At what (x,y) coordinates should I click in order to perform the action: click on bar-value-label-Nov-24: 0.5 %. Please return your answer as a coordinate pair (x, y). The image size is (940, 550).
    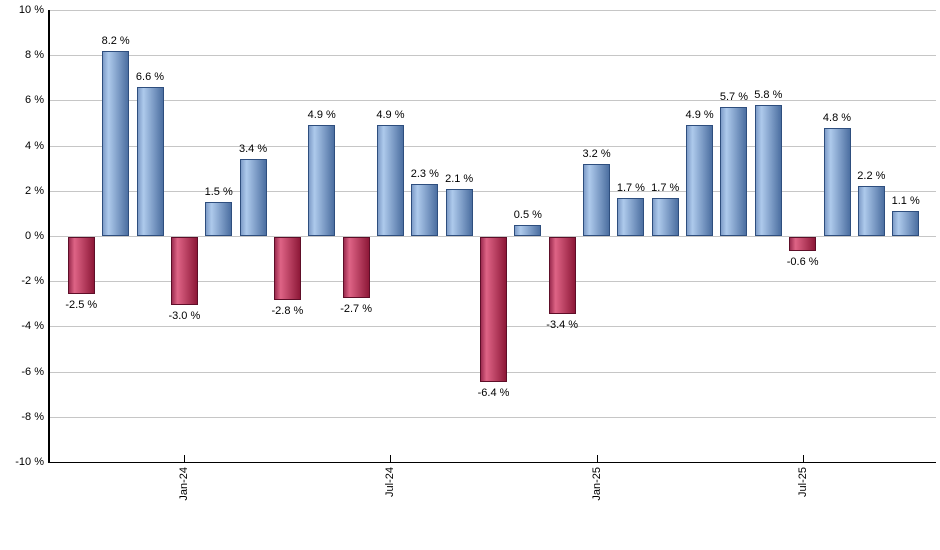
    Looking at the image, I should click on (527, 214).